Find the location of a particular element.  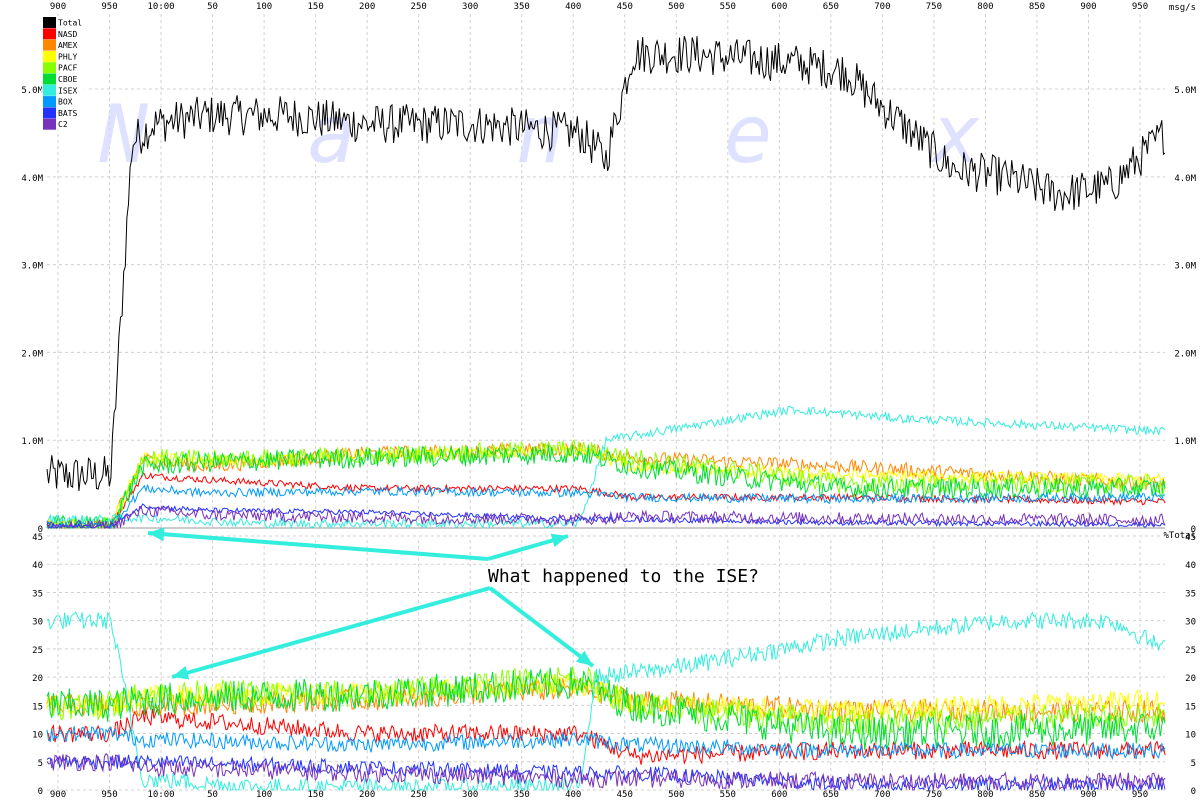

bottom-x-tick-11: 450 is located at coordinates (625, 795).